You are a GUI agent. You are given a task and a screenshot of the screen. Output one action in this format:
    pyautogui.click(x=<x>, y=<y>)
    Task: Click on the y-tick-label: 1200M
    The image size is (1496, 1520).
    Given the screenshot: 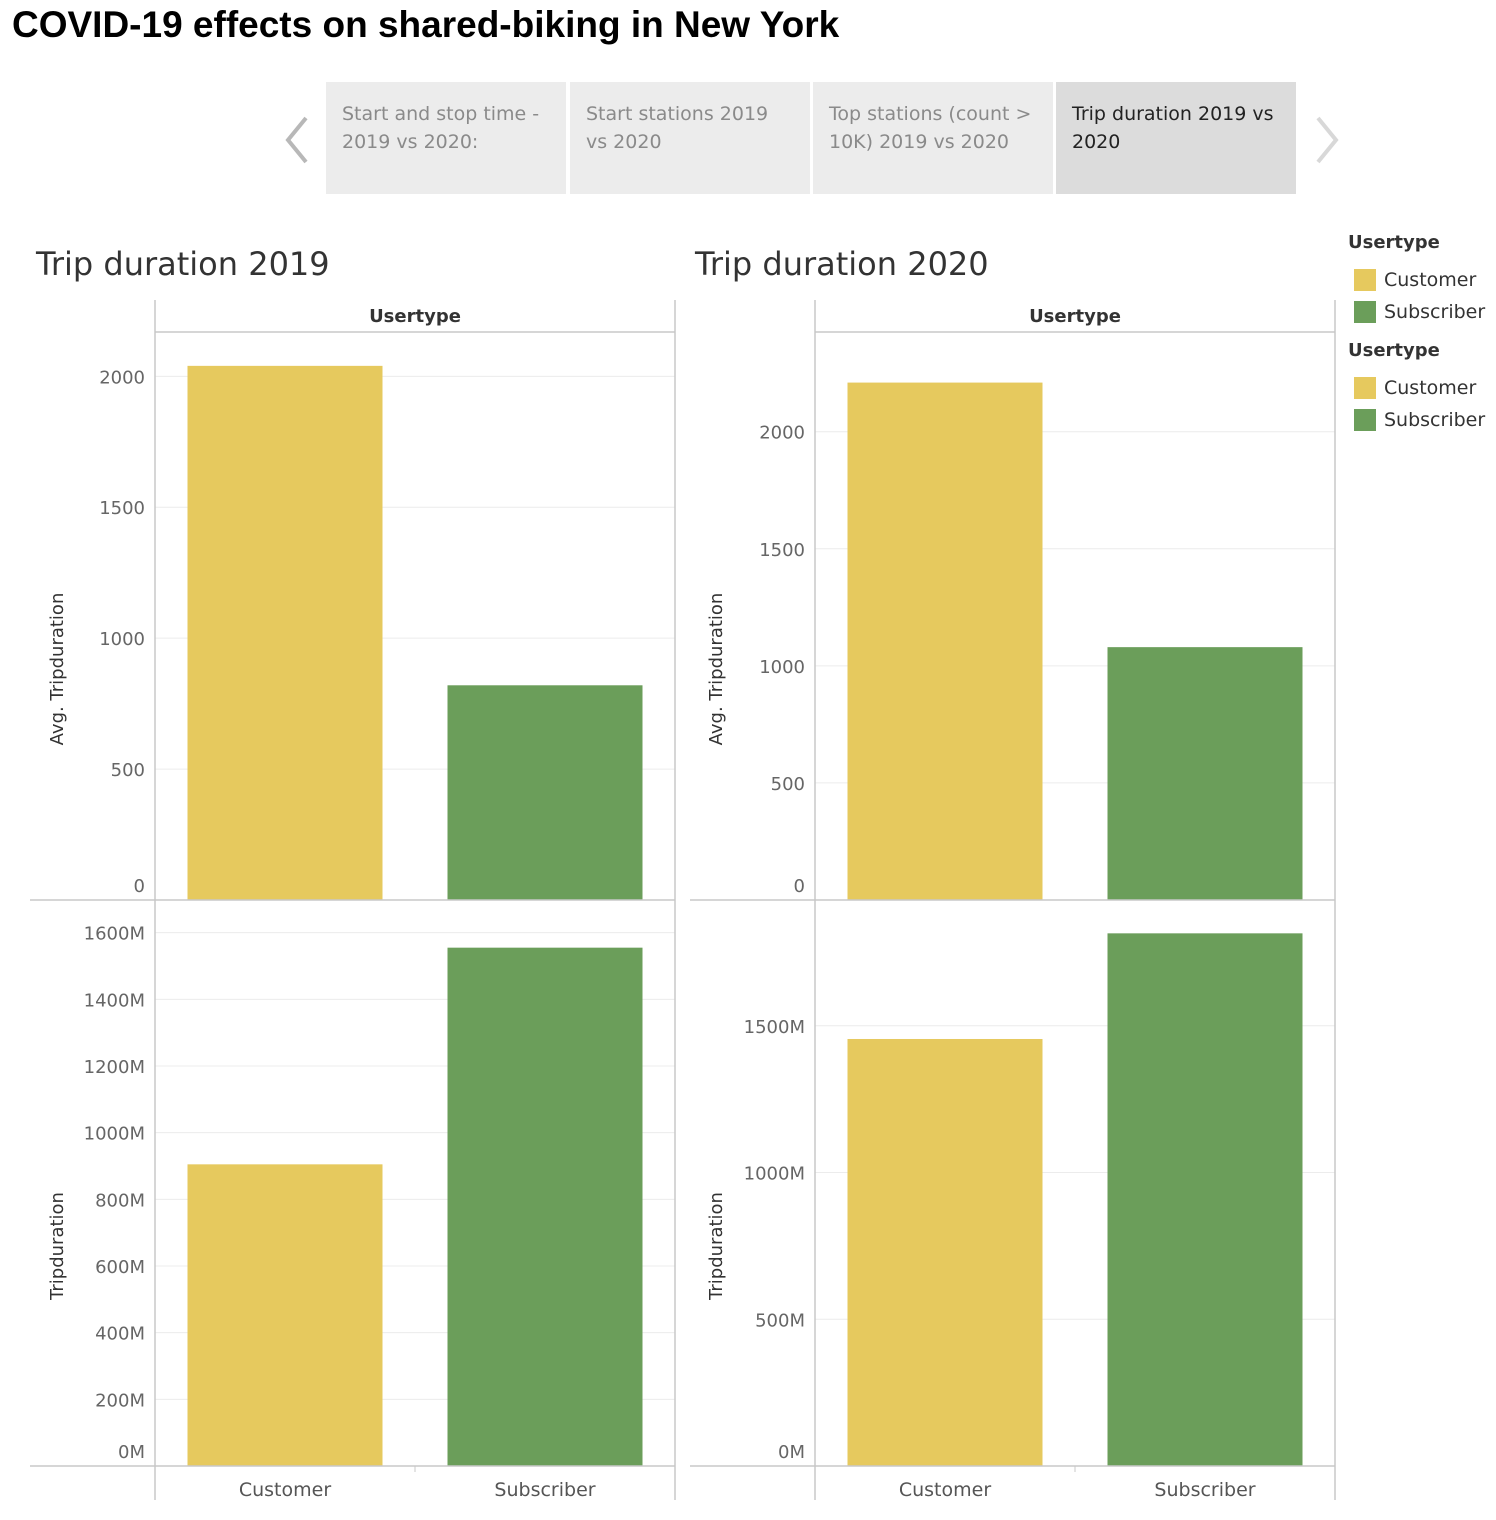 What is the action you would take?
    pyautogui.click(x=114, y=1067)
    